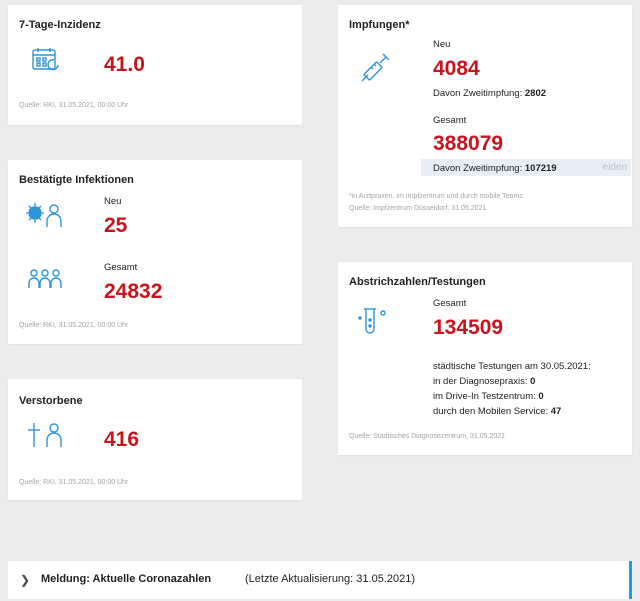 Image resolution: width=640 pixels, height=601 pixels. What do you see at coordinates (614, 167) in the screenshot?
I see `overlay-ghost-label: eiden` at bounding box center [614, 167].